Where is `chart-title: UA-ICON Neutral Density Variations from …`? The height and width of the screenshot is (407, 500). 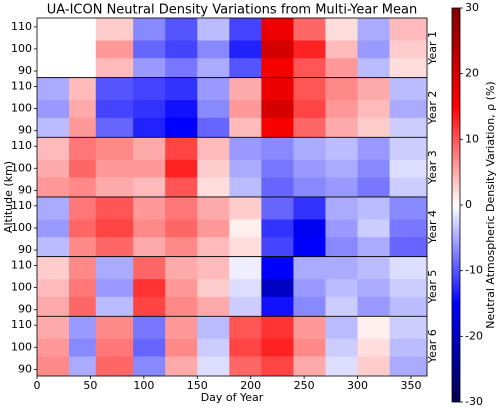
chart-title: UA-ICON Neutral Density Variations from … is located at coordinates (232, 10).